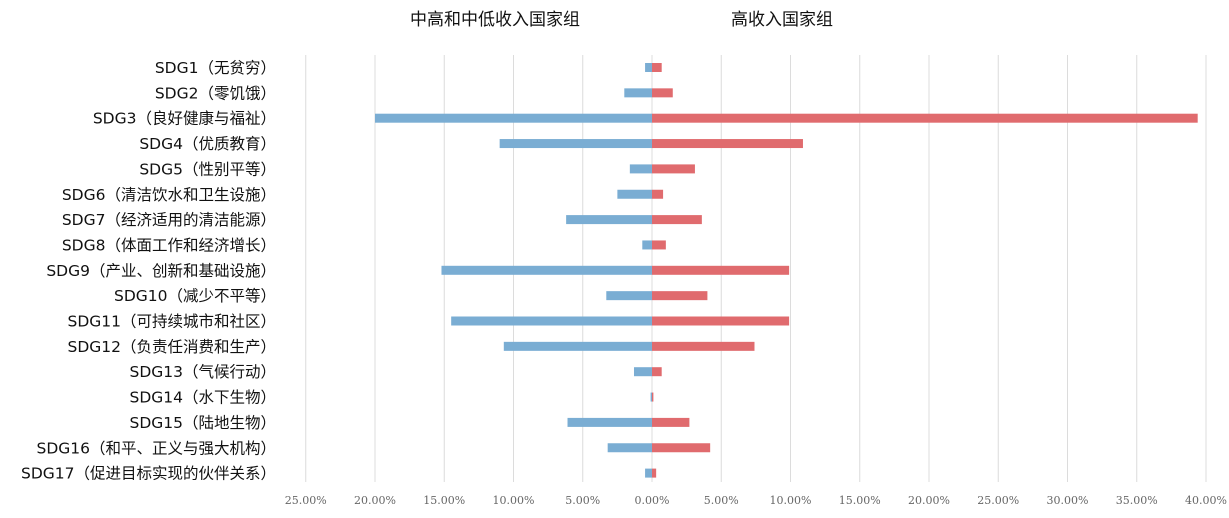 The height and width of the screenshot is (518, 1229). I want to click on category-label: SDG15（陆地生物）, so click(202, 423).